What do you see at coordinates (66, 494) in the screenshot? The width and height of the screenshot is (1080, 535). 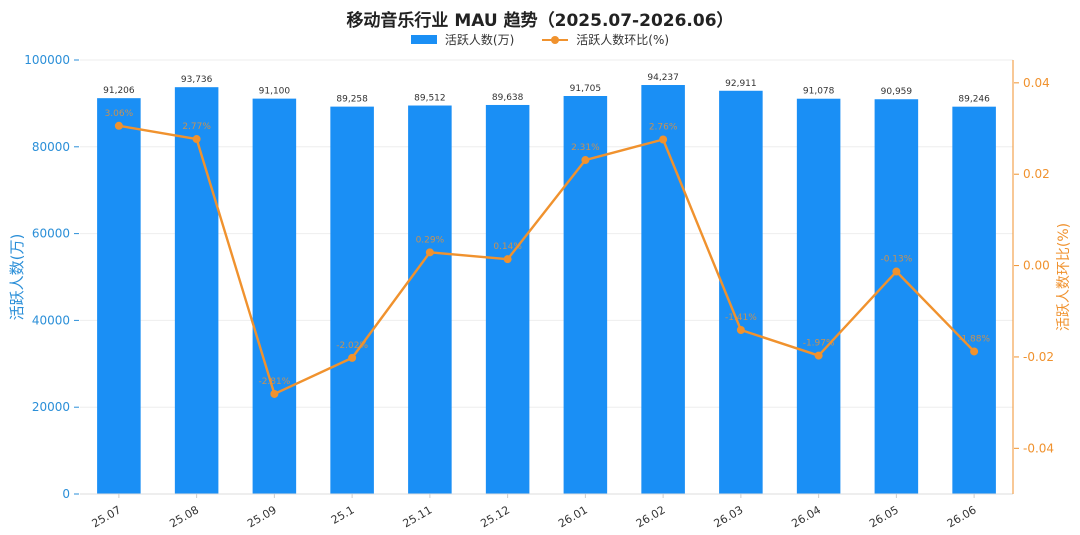 I see `y-tick-label: 0` at bounding box center [66, 494].